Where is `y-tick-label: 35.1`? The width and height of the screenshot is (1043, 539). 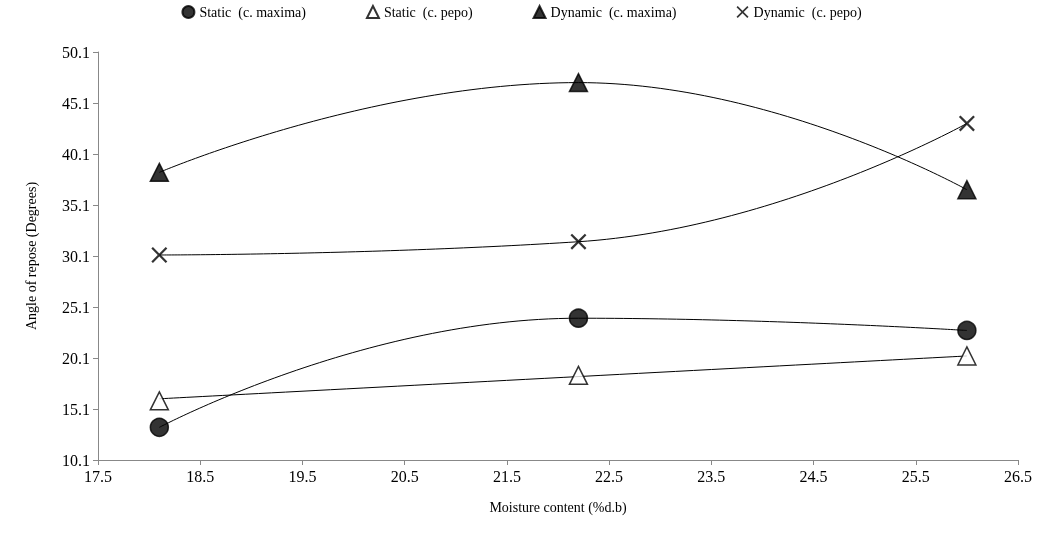 y-tick-label: 35.1 is located at coordinates (76, 205).